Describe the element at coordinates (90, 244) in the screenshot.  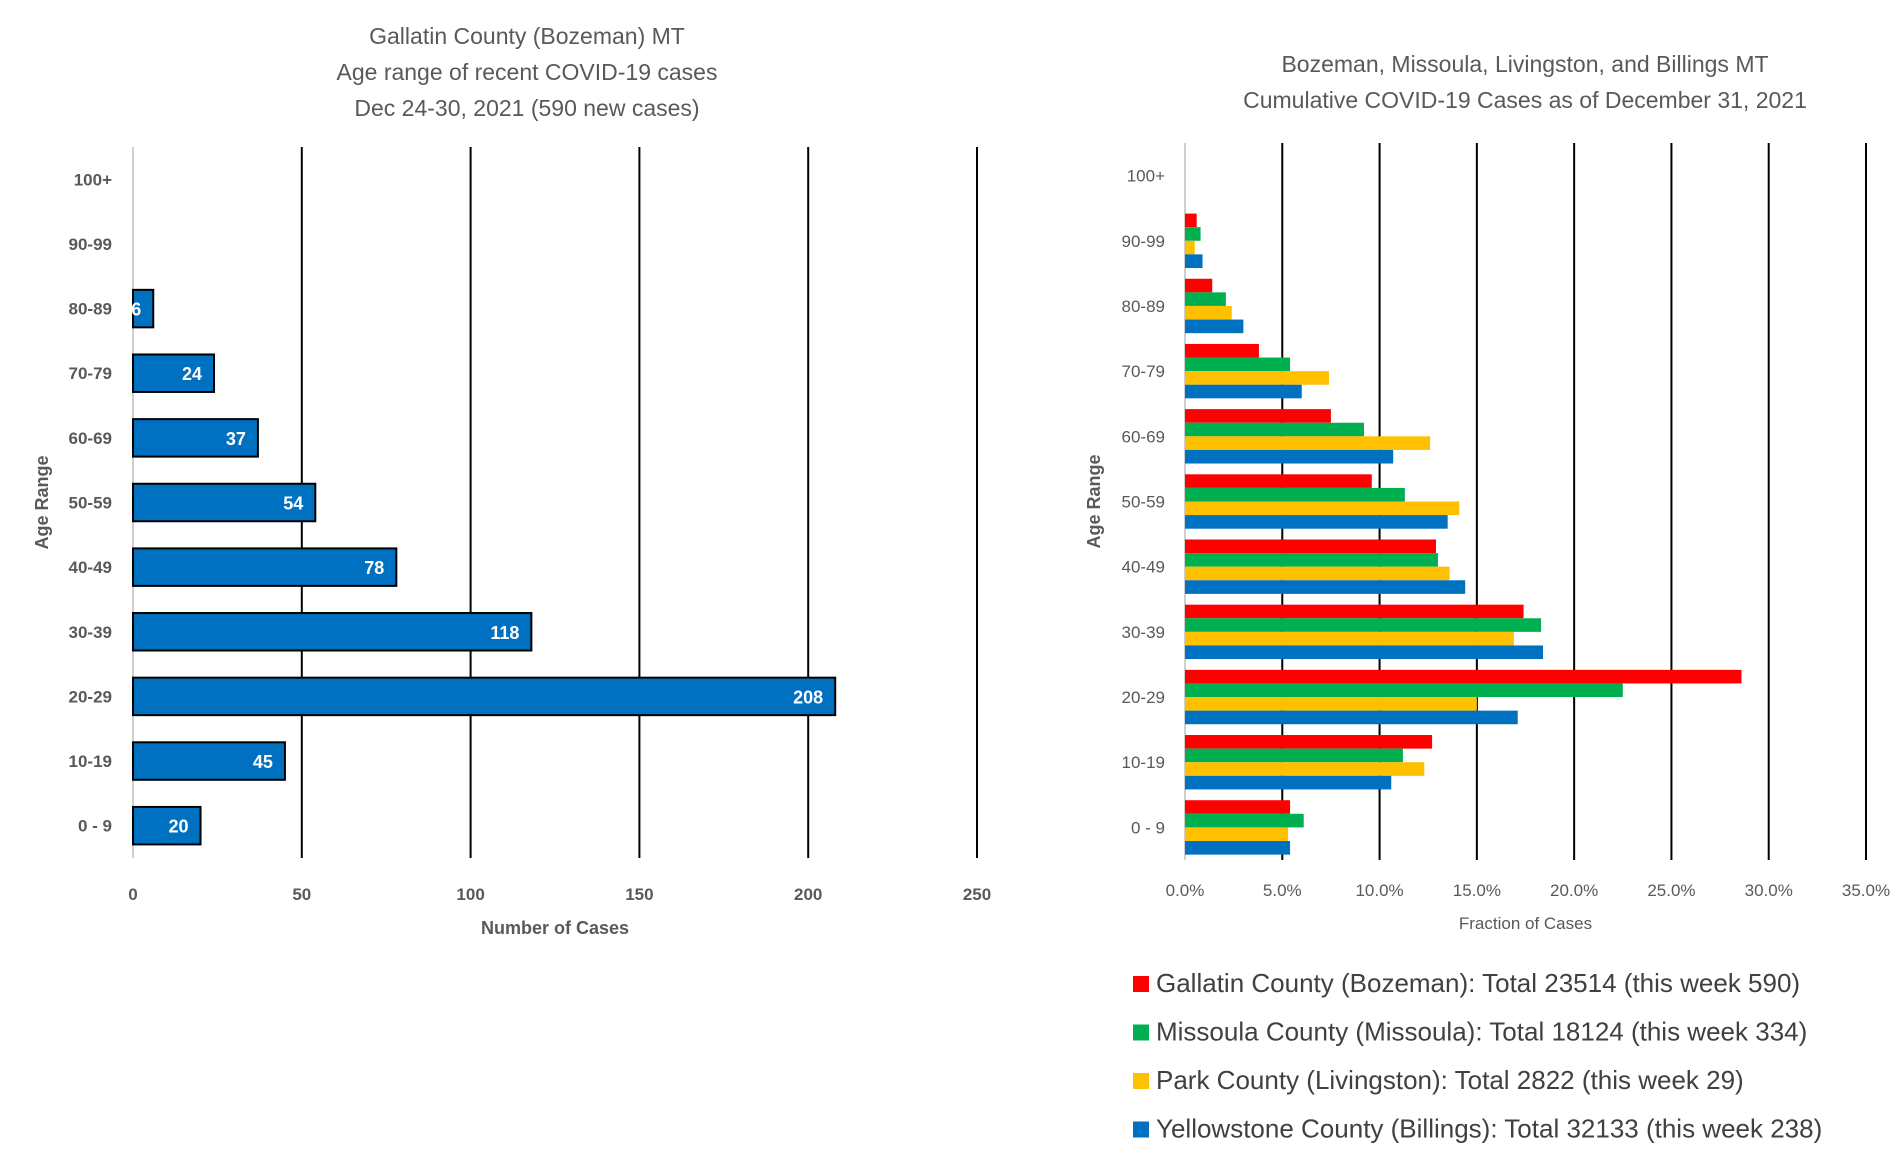
I see `chart1-y-tick-label: 90-99` at that location.